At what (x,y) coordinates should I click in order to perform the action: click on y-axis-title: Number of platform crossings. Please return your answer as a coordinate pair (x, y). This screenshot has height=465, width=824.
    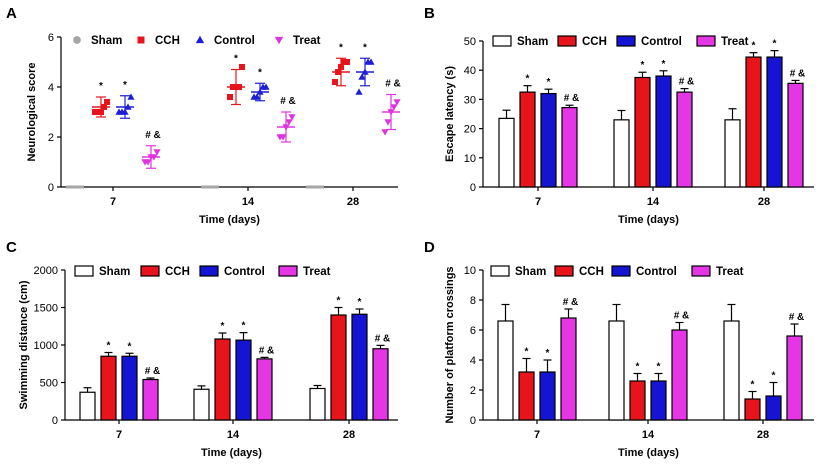
    Looking at the image, I should click on (450, 344).